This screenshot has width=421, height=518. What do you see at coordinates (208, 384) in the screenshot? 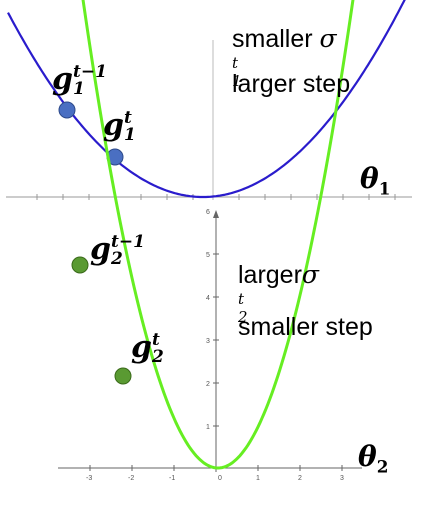
I see `y-tick-label: 2` at bounding box center [208, 384].